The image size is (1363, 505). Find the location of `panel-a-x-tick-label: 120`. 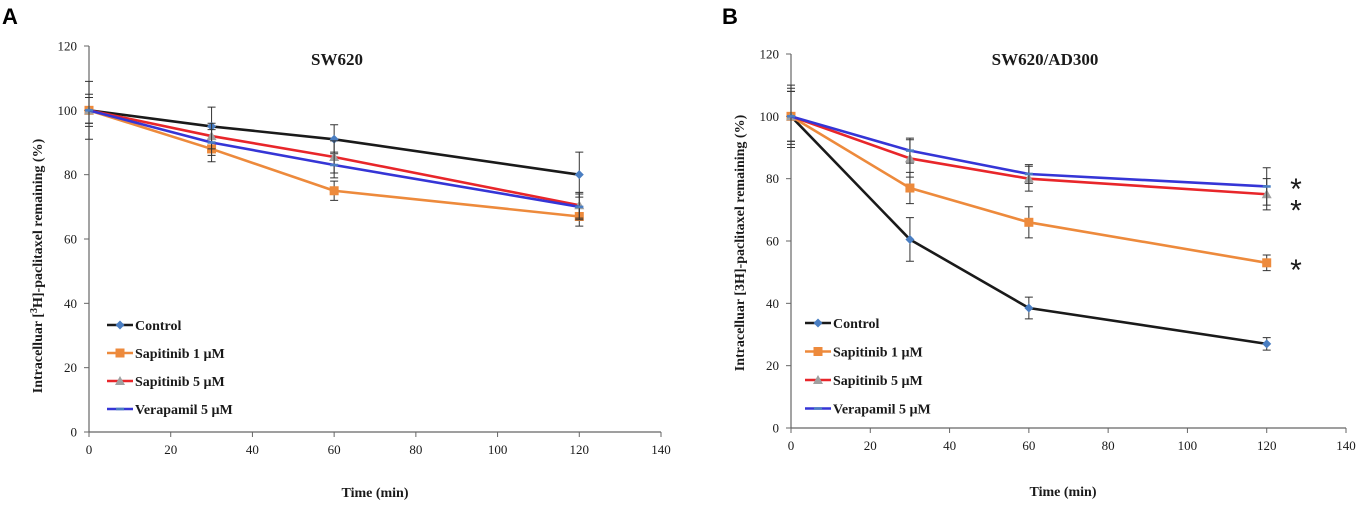

panel-a-x-tick-label: 120 is located at coordinates (580, 449).